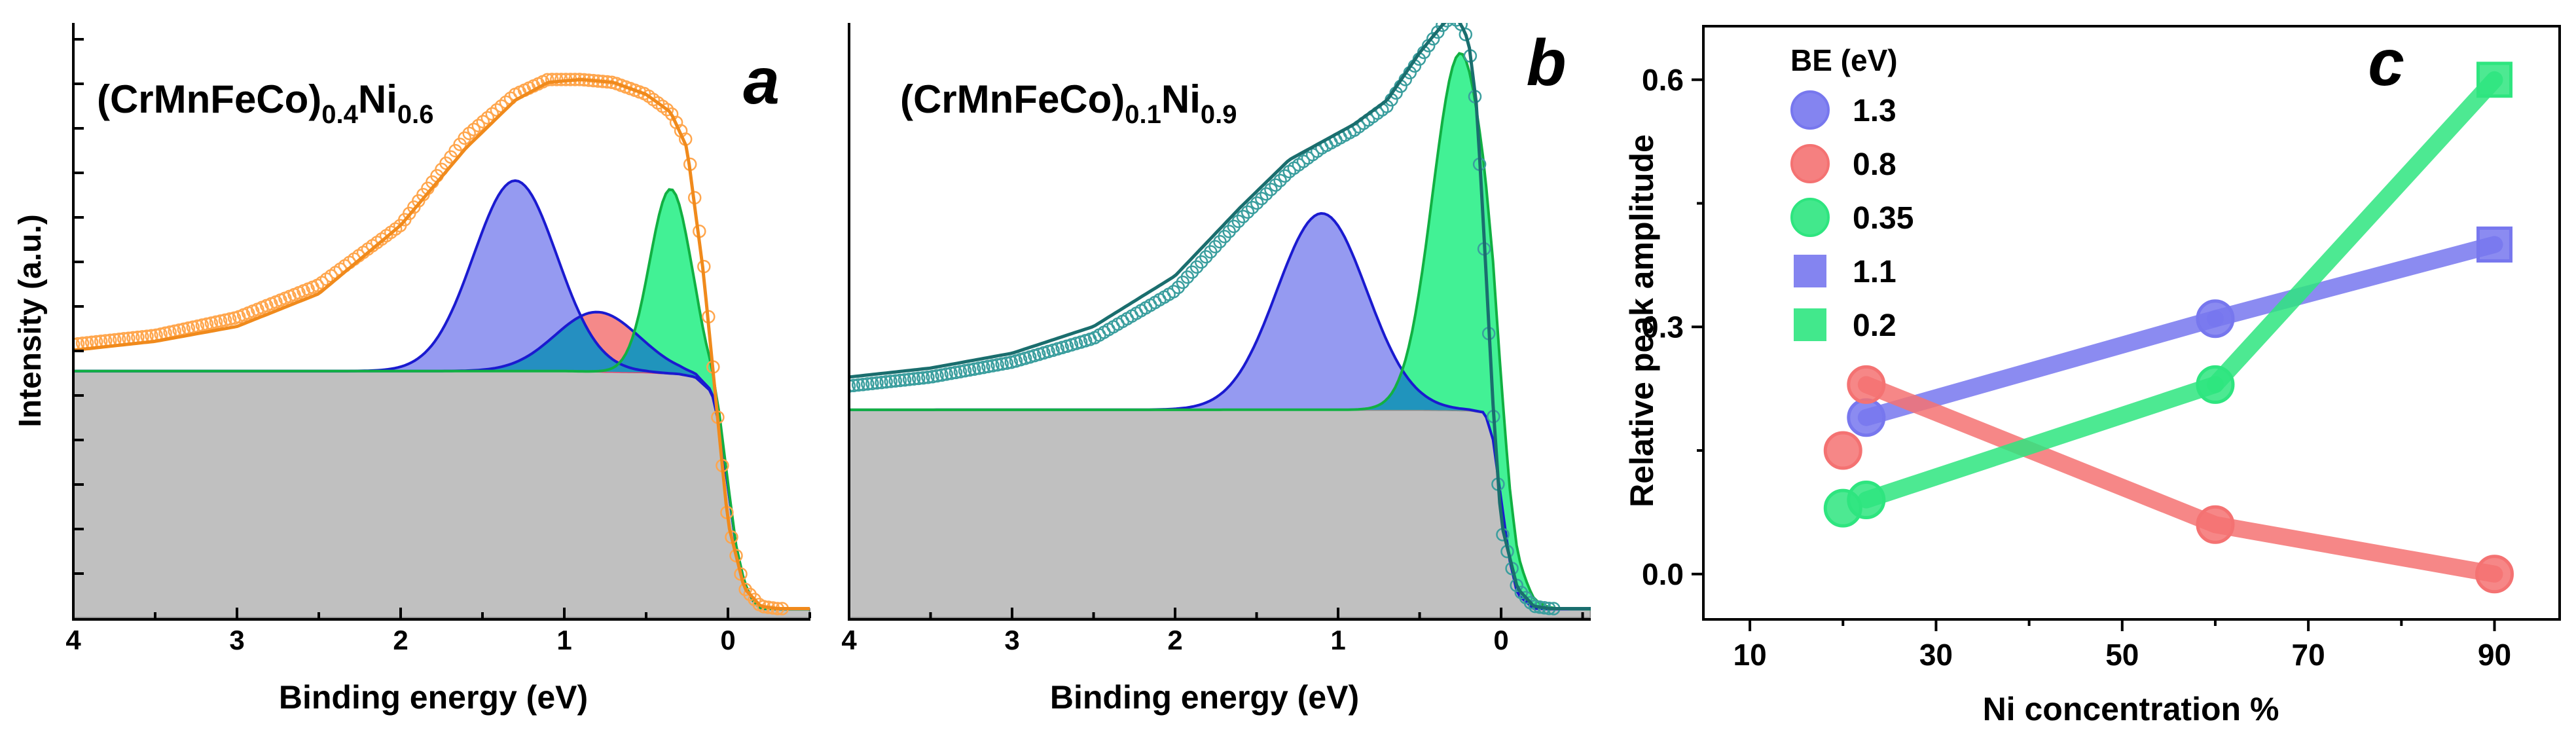 This screenshot has width=2576, height=751. Describe the element at coordinates (1936, 655) in the screenshot. I see `panel-c-x-tick-label: 30` at that location.